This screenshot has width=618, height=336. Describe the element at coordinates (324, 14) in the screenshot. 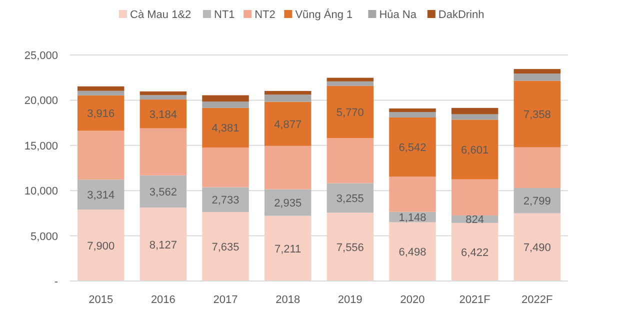

I see `legend-label: Vũng Áng 1` at that location.